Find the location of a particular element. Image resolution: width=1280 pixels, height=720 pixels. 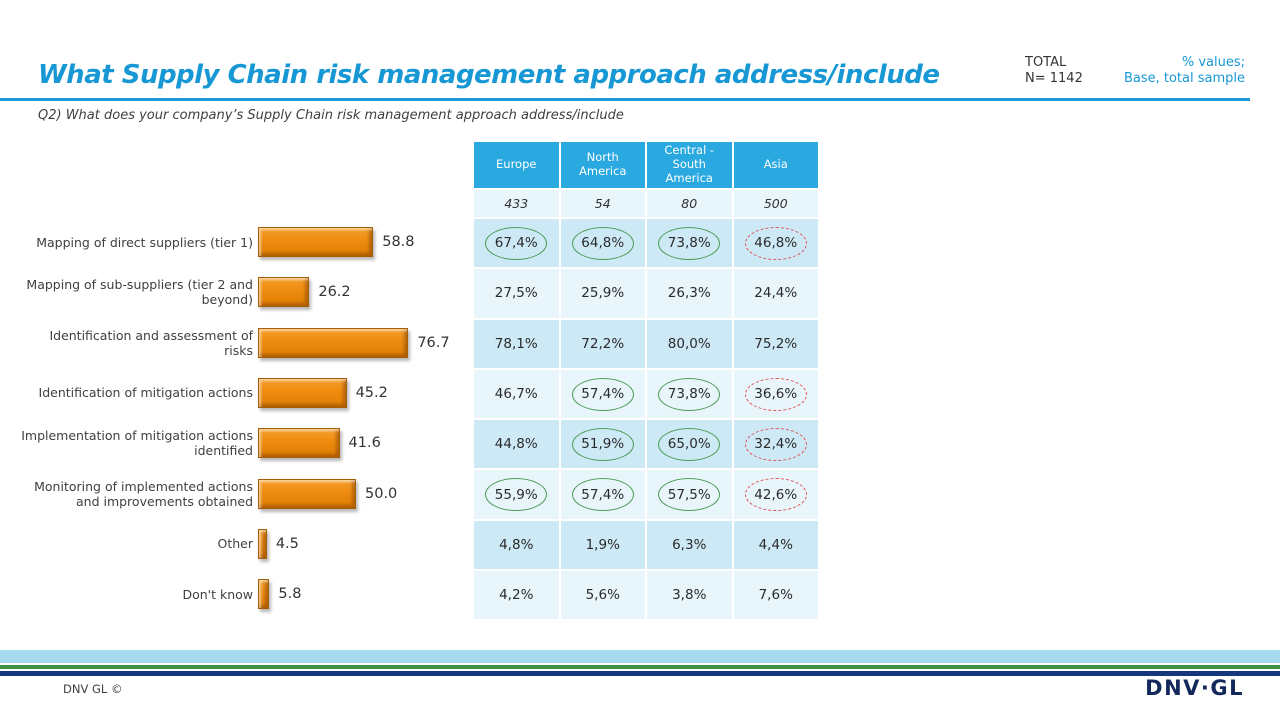

table-cell: 5,6% is located at coordinates (602, 595).